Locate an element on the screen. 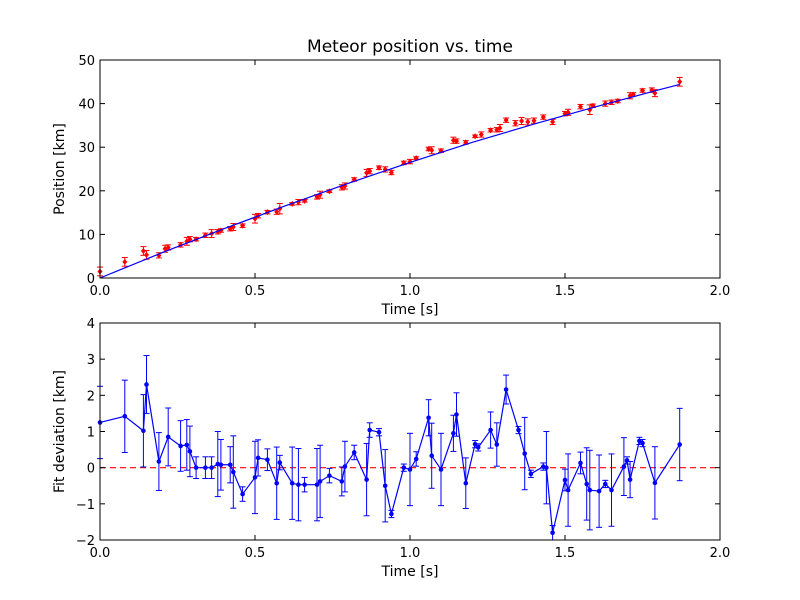  y-tick-label: 0 is located at coordinates (91, 279).